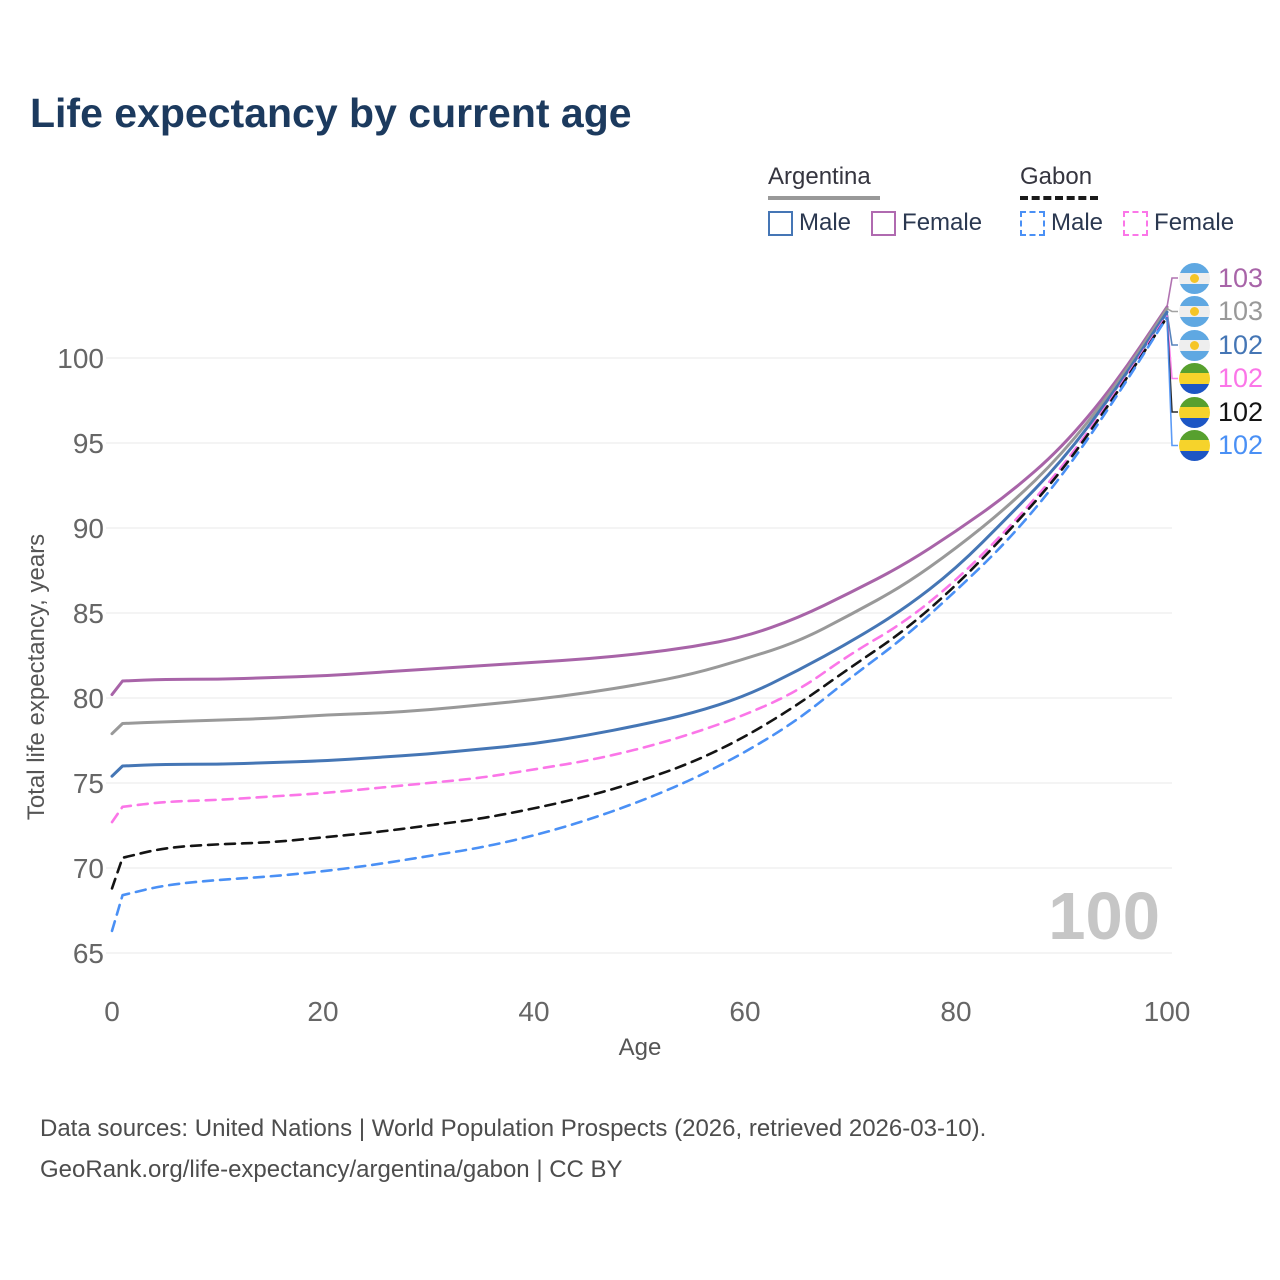 This screenshot has height=1280, width=1280. Describe the element at coordinates (80, 358) in the screenshot. I see `y-tick-label: 100` at that location.